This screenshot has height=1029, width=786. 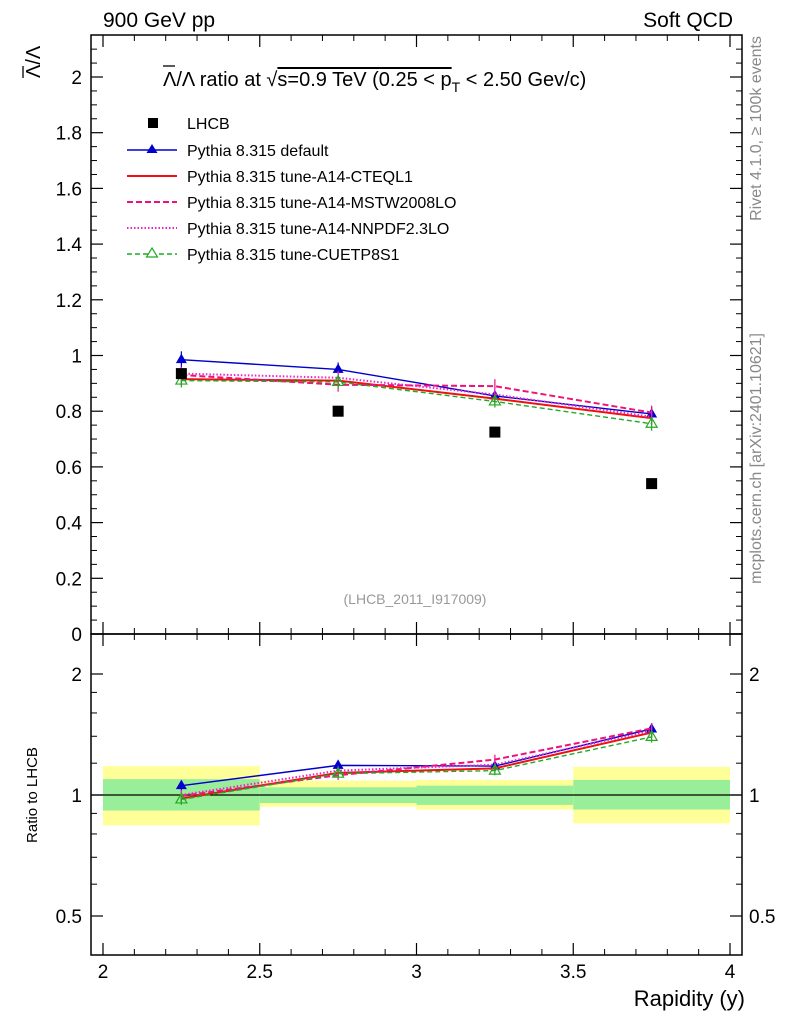 I want to click on legend-entry-default: Pythia 8.315 default, so click(x=228, y=151).